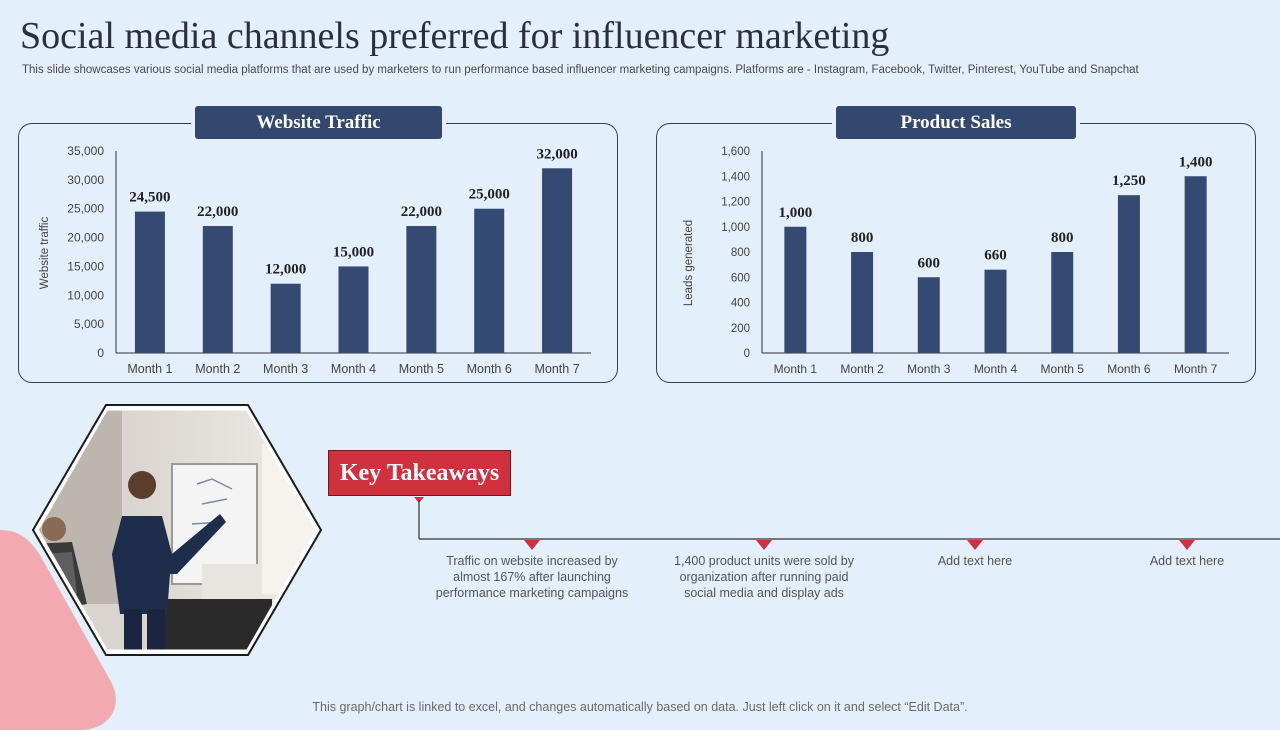 The image size is (1280, 730). I want to click on y-tick-label: 1,600, so click(735, 152).